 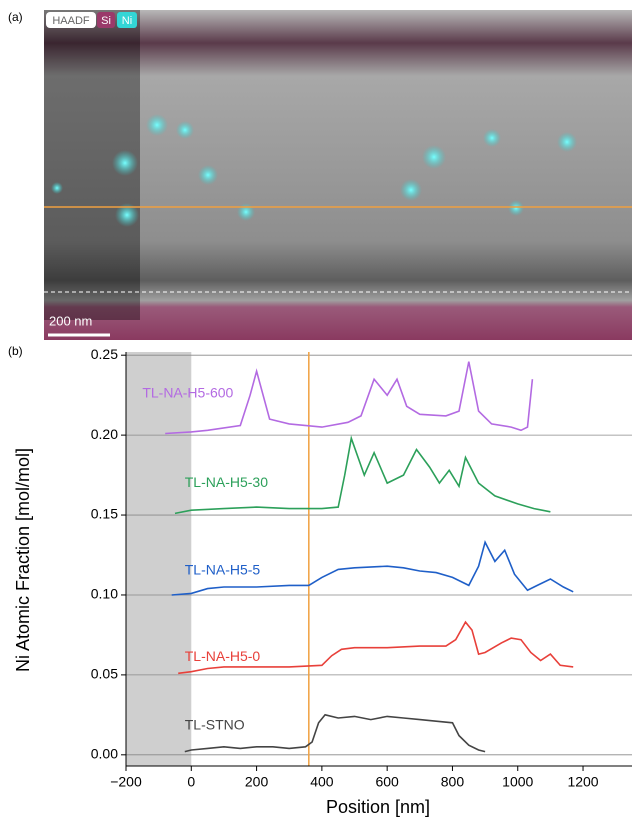 I want to click on y-tick-label: 0.25, so click(x=104, y=354).